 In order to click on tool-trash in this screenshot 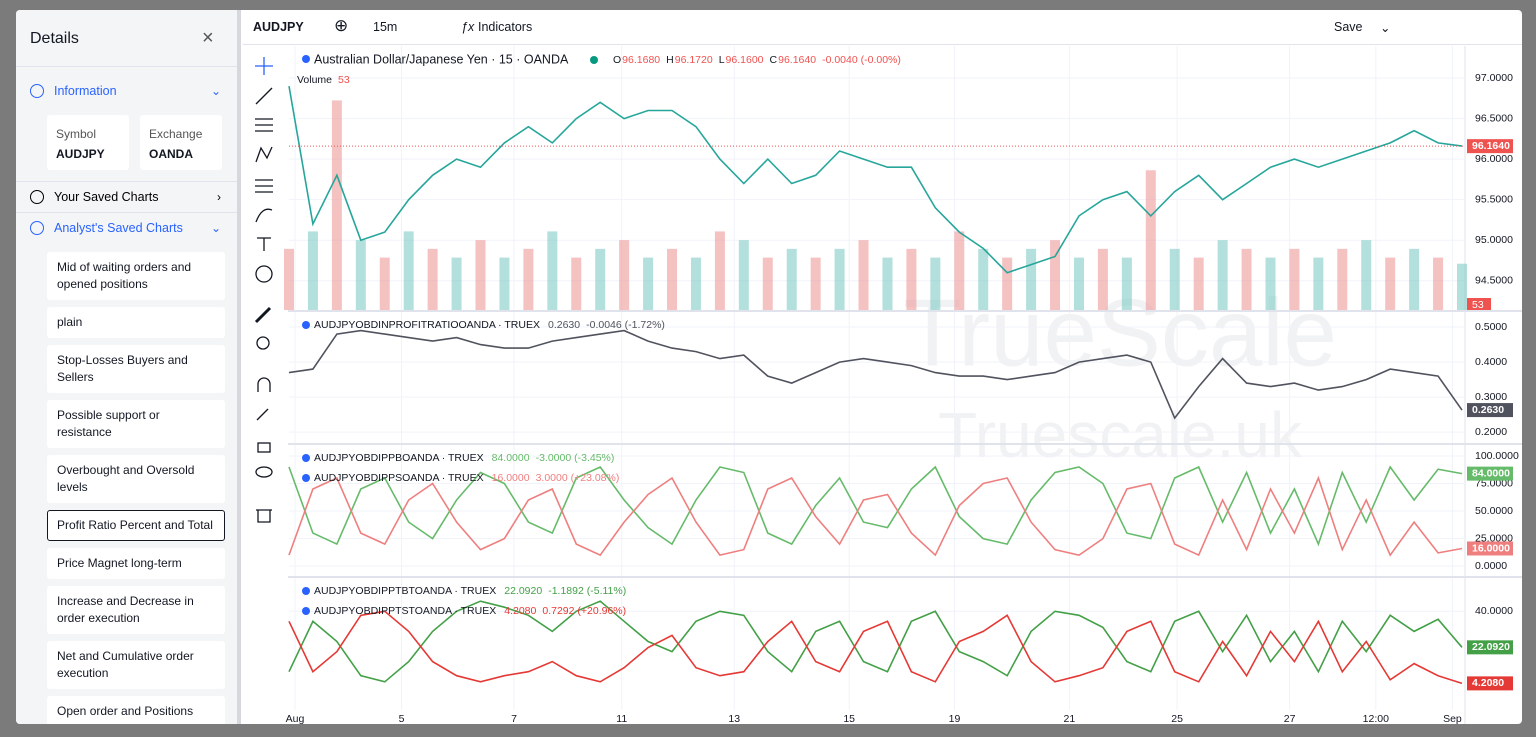, I will do `click(264, 516)`.